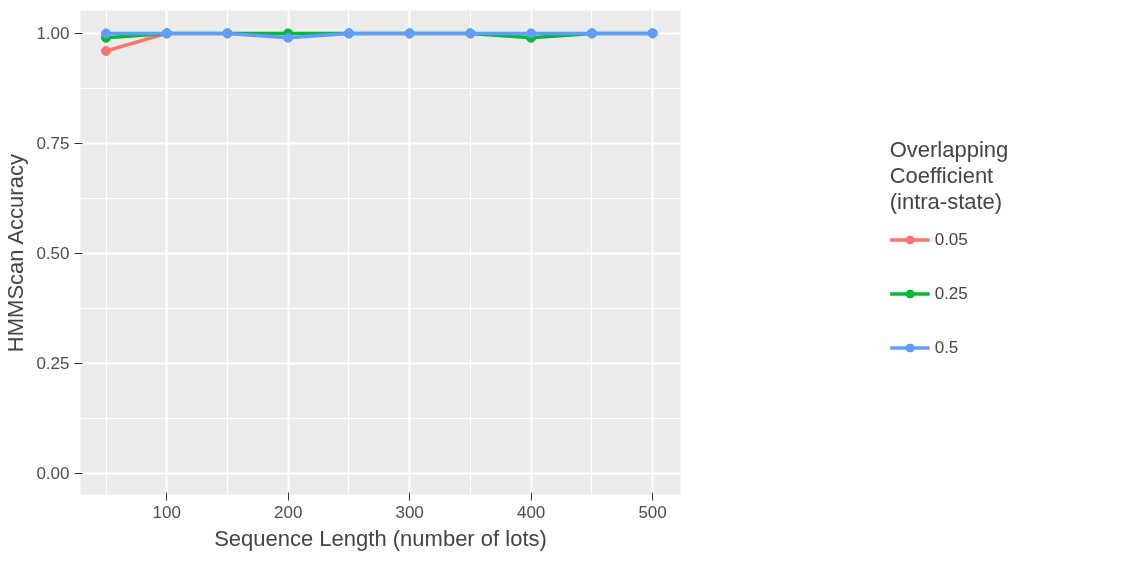  I want to click on x-tick-label: 100, so click(166, 512).